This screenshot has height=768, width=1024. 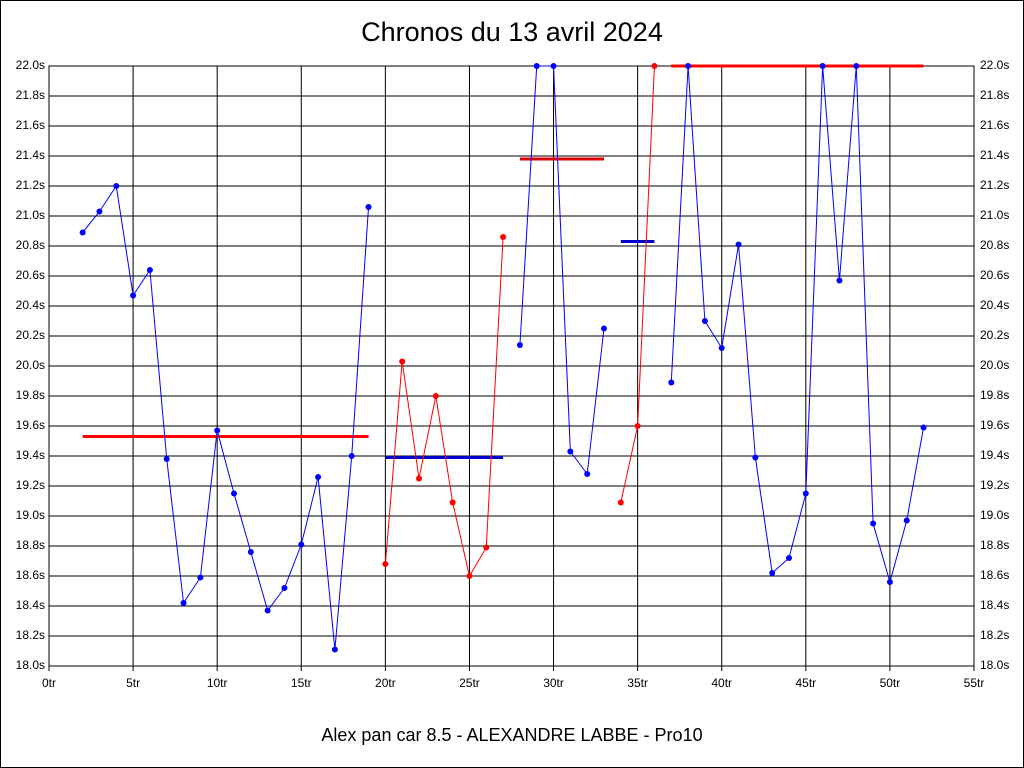 What do you see at coordinates (994, 455) in the screenshot?
I see `y2-tick-label: 19.4s` at bounding box center [994, 455].